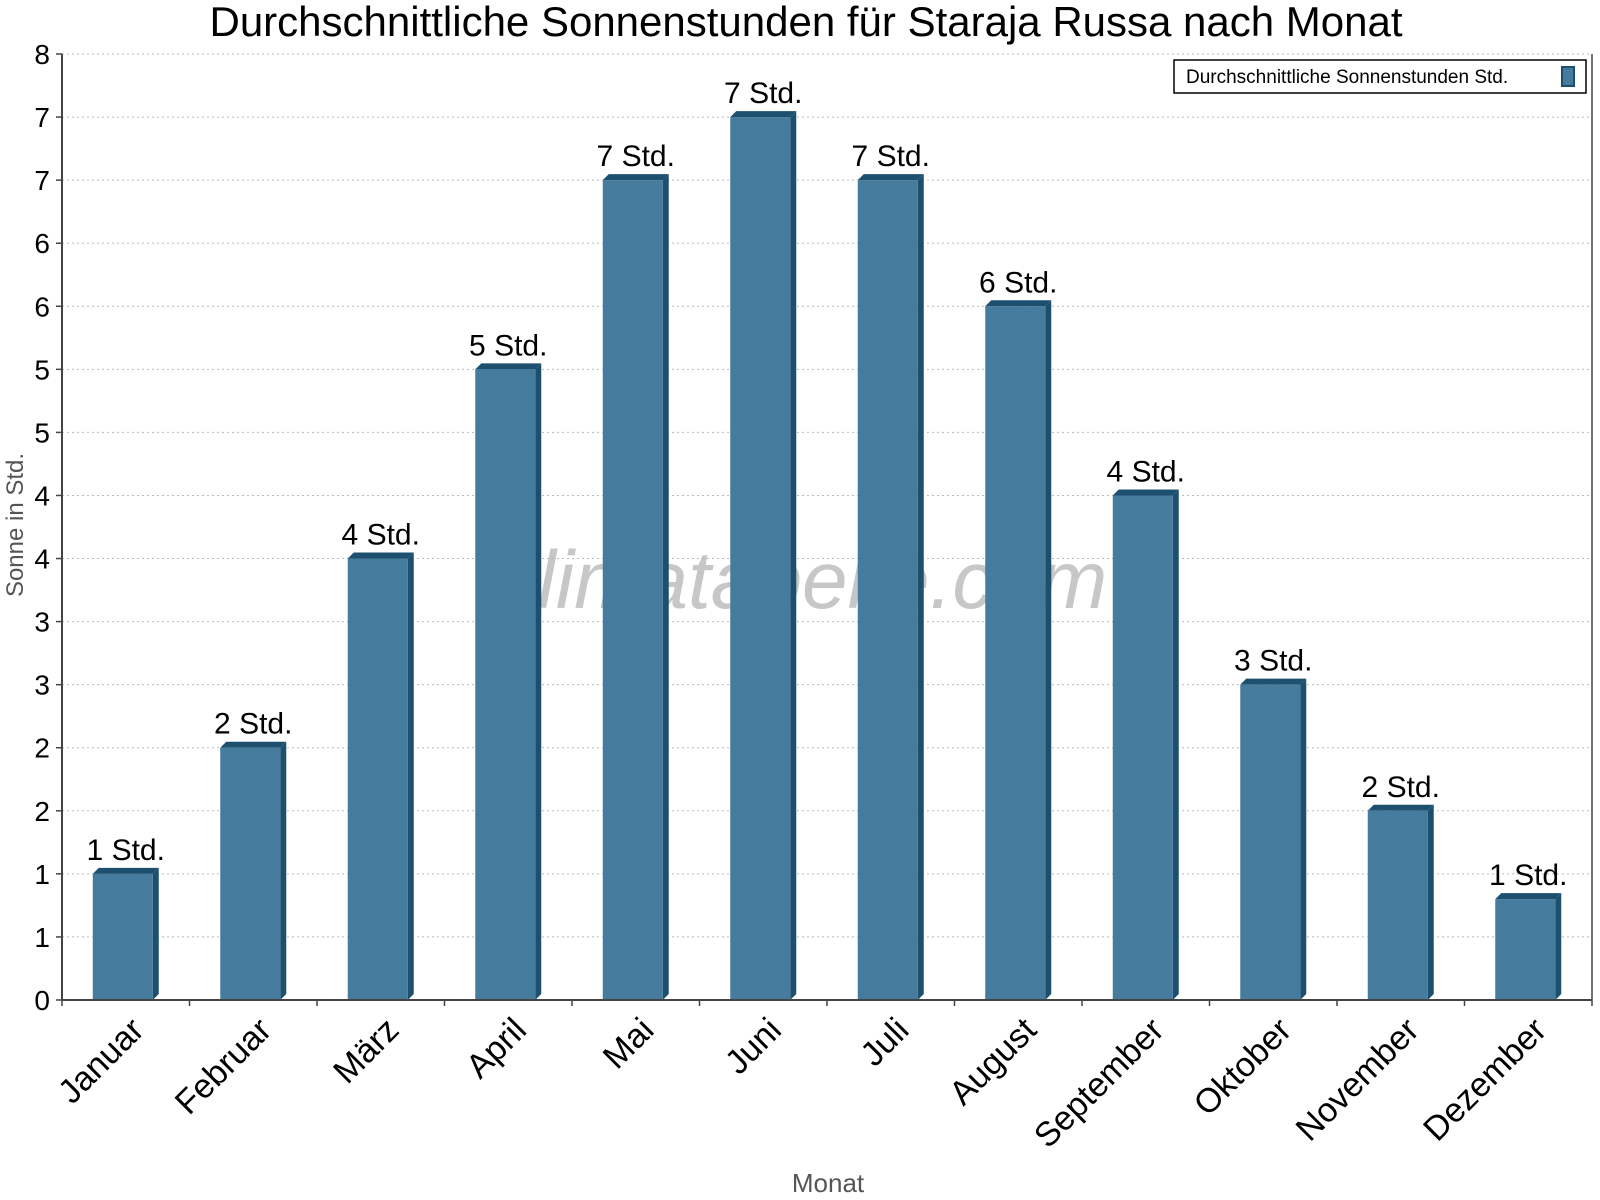  Describe the element at coordinates (496, 1048) in the screenshot. I see `x-tick-label: April` at that location.